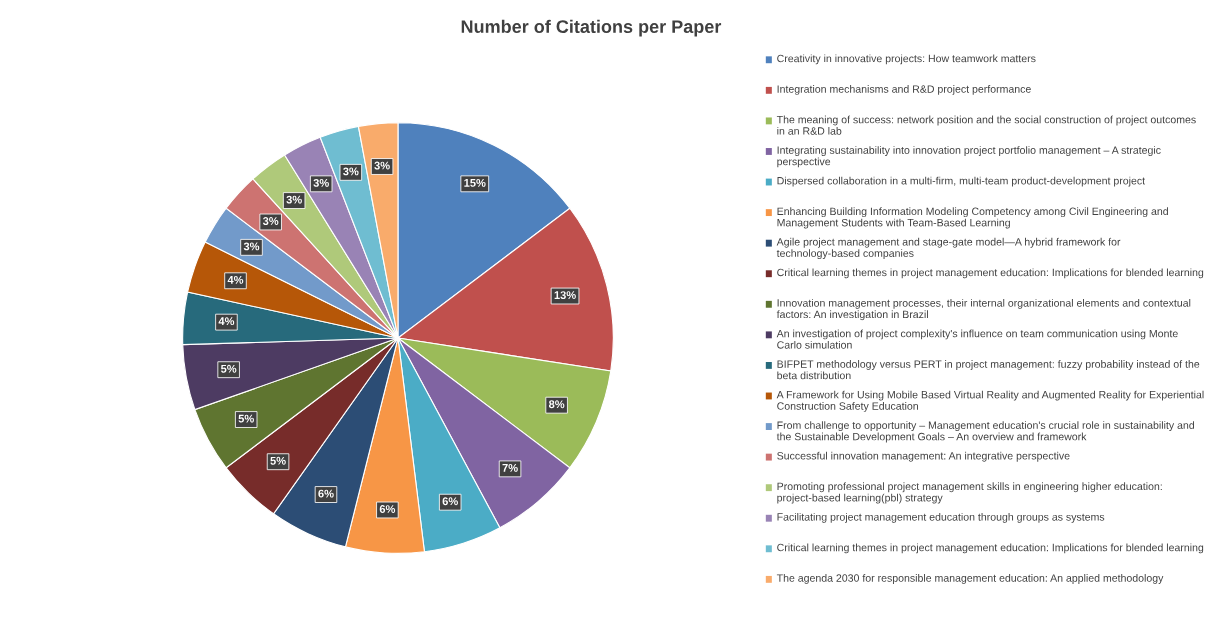 This screenshot has width=1206, height=626. I want to click on legend-label: Dispersed collaboration in a multi-firm, multi-team product-development project, so click(961, 181).